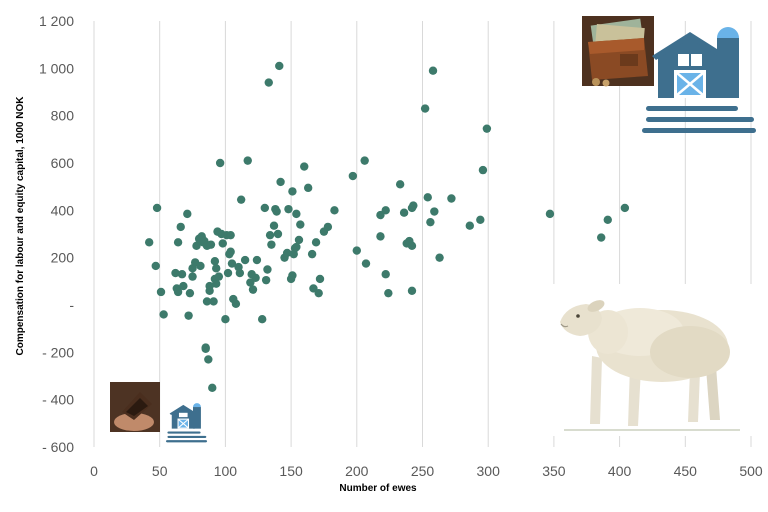 This screenshot has width=768, height=512. I want to click on y-tick-label: -, so click(71, 305).